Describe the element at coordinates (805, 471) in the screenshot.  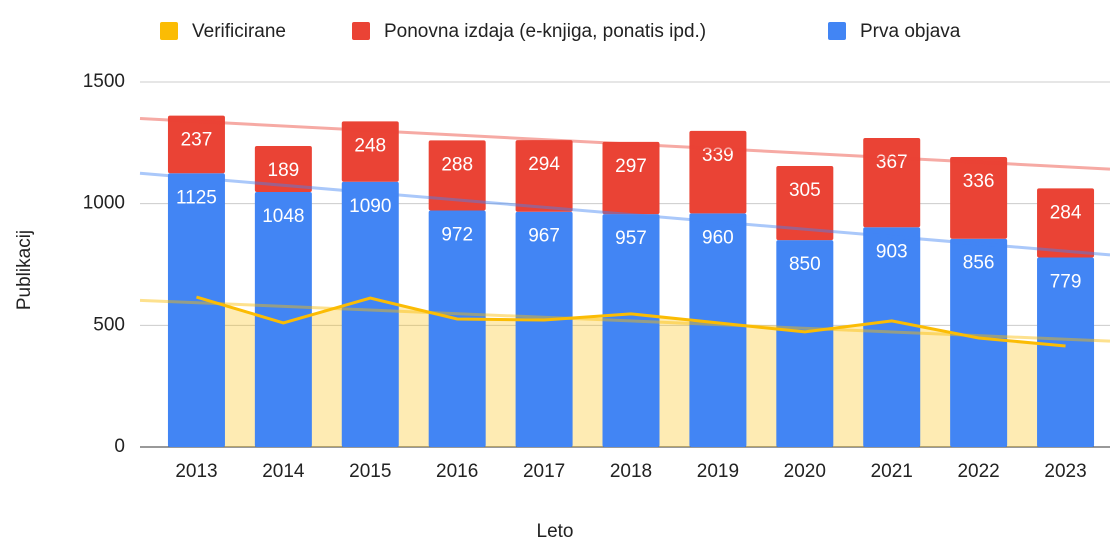
I see `x-tick-label: 2020` at that location.